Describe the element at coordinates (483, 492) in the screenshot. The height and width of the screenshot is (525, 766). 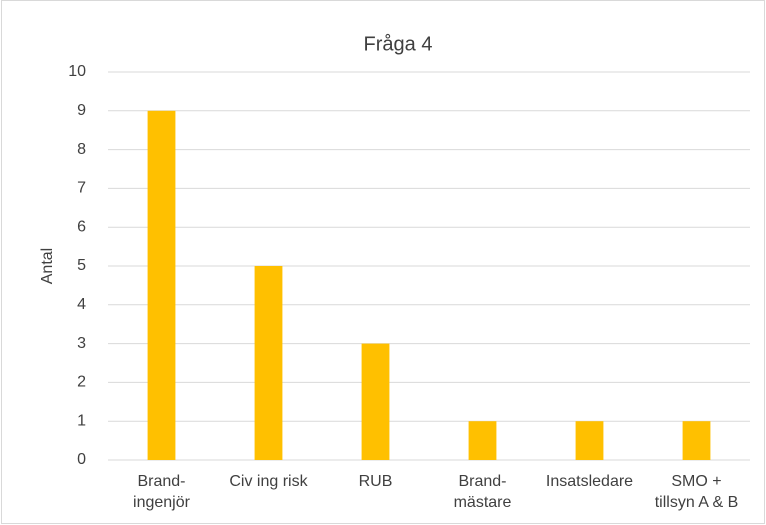
I see `x-tick-label: Brand-mästare` at that location.